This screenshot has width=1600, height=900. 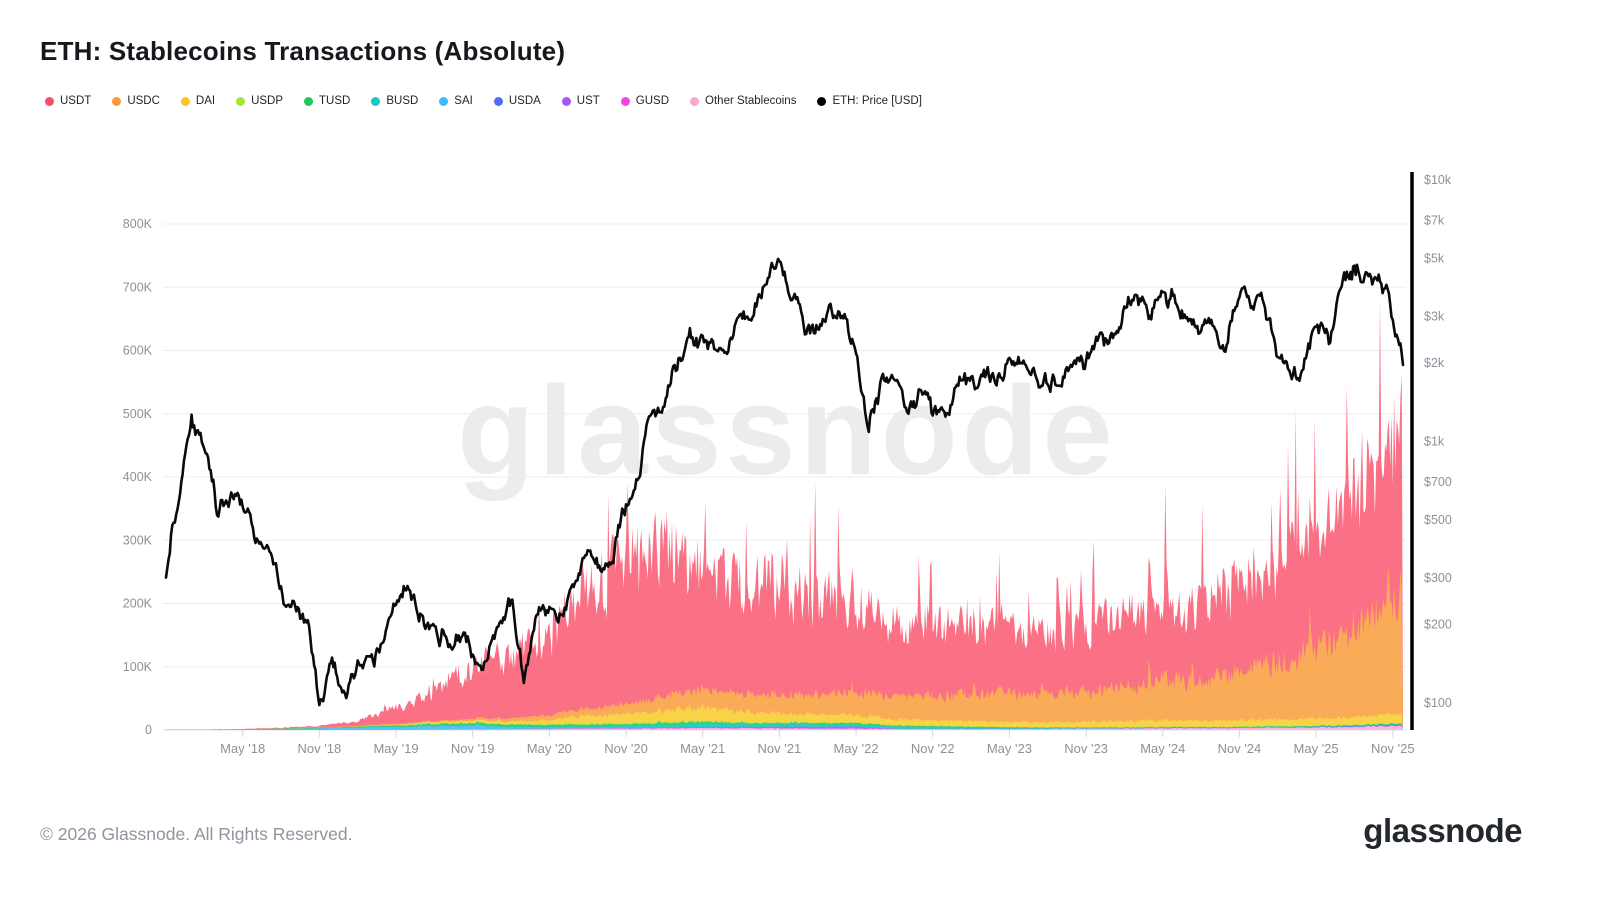 I want to click on right-axis-tick-label: $3k, so click(x=1434, y=317).